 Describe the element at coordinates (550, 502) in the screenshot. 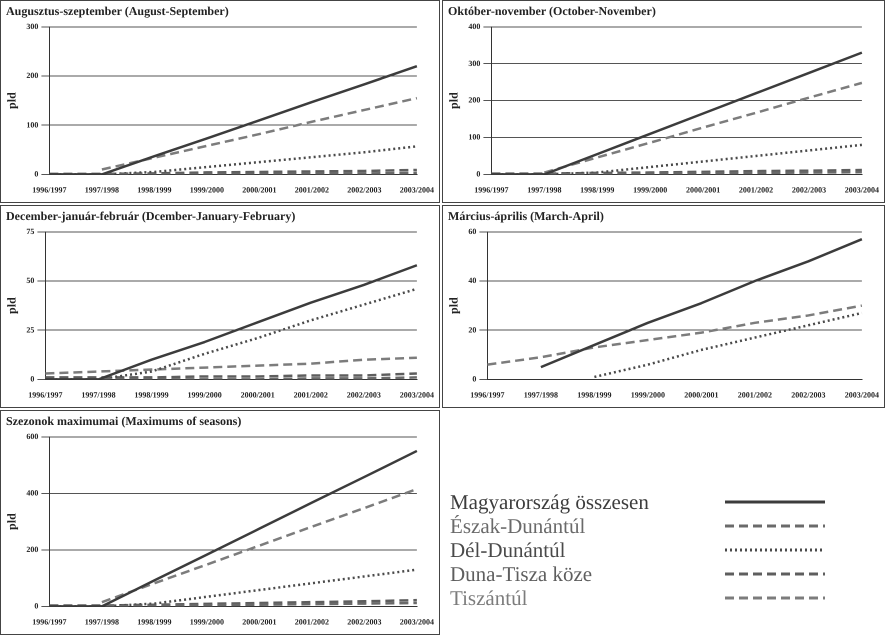

I see `text: Magyarország összesen` at that location.